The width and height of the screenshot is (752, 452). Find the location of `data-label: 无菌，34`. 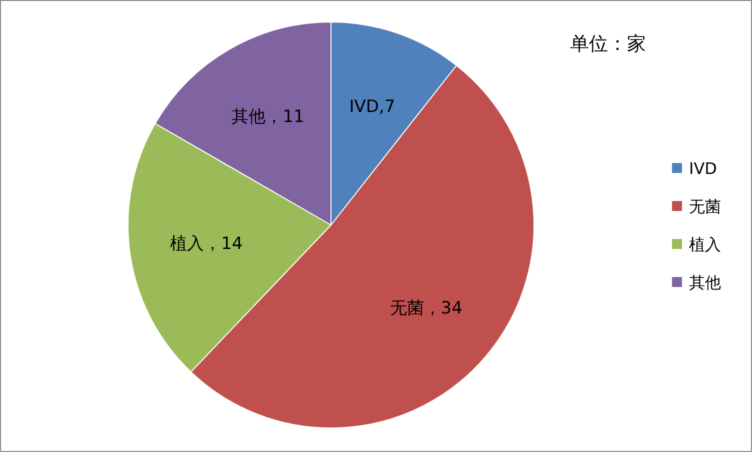

data-label: 无菌，34 is located at coordinates (426, 308).